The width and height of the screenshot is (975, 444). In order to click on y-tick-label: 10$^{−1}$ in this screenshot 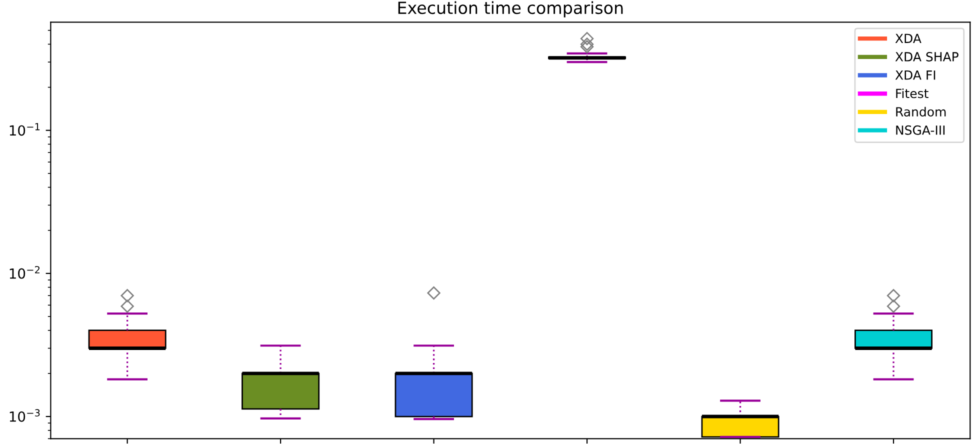, I will do `click(25, 129)`.